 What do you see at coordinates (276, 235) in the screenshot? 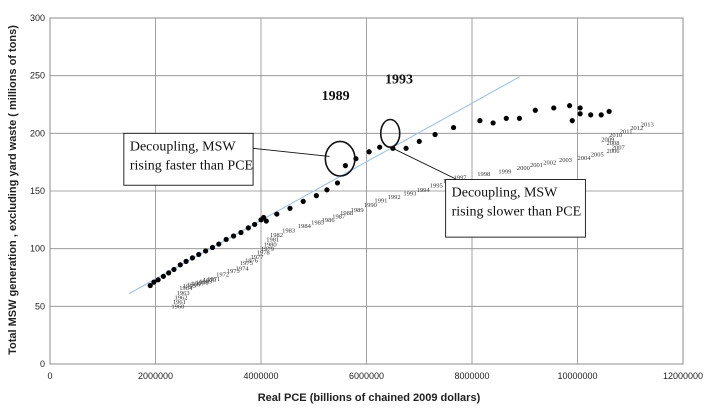
I see `year-label: 1982` at bounding box center [276, 235].